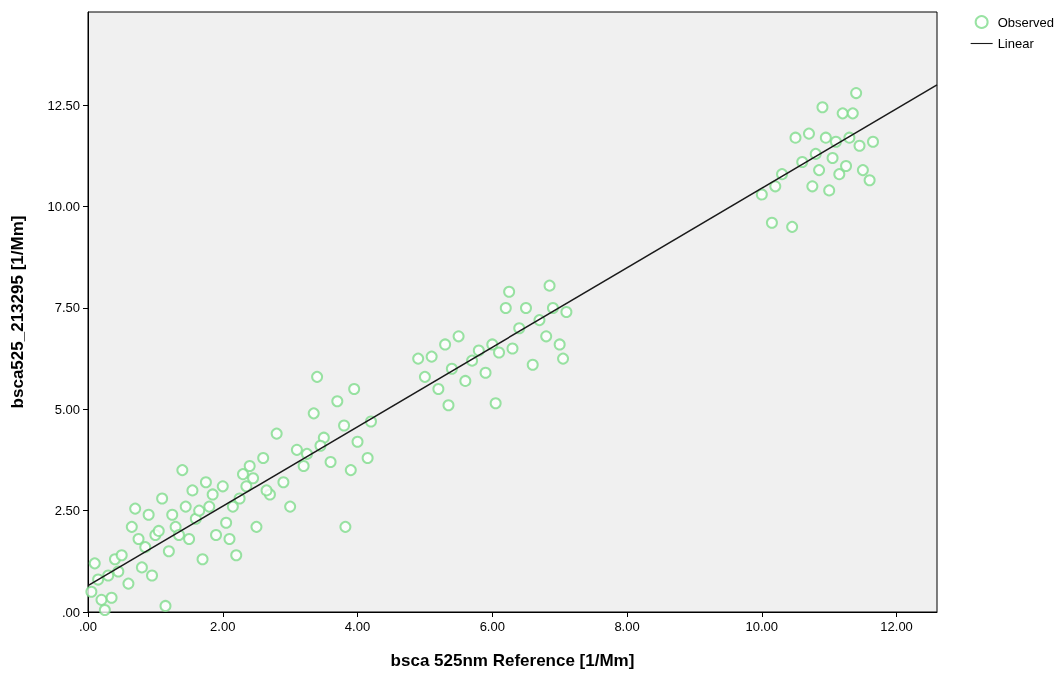 The width and height of the screenshot is (1063, 678). Describe the element at coordinates (1016, 43) in the screenshot. I see `legend-label: Linear` at that location.